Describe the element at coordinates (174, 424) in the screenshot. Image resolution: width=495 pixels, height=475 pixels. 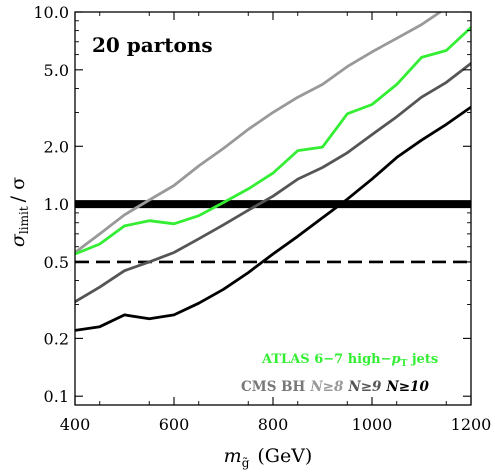
I see `x-tick-label: 600` at that location.